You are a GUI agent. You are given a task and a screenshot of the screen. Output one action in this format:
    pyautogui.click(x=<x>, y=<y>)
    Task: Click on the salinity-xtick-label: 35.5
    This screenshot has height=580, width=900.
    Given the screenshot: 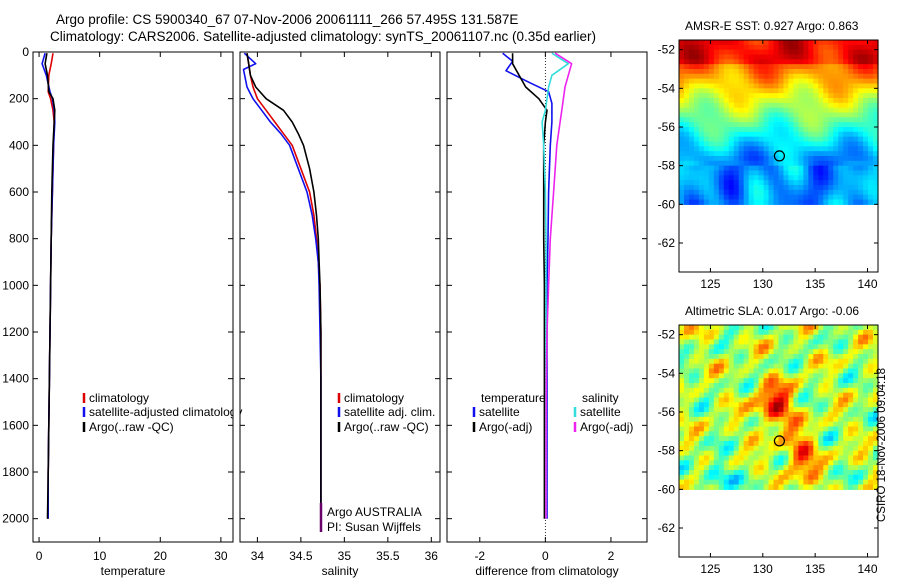 What is the action you would take?
    pyautogui.click(x=388, y=556)
    